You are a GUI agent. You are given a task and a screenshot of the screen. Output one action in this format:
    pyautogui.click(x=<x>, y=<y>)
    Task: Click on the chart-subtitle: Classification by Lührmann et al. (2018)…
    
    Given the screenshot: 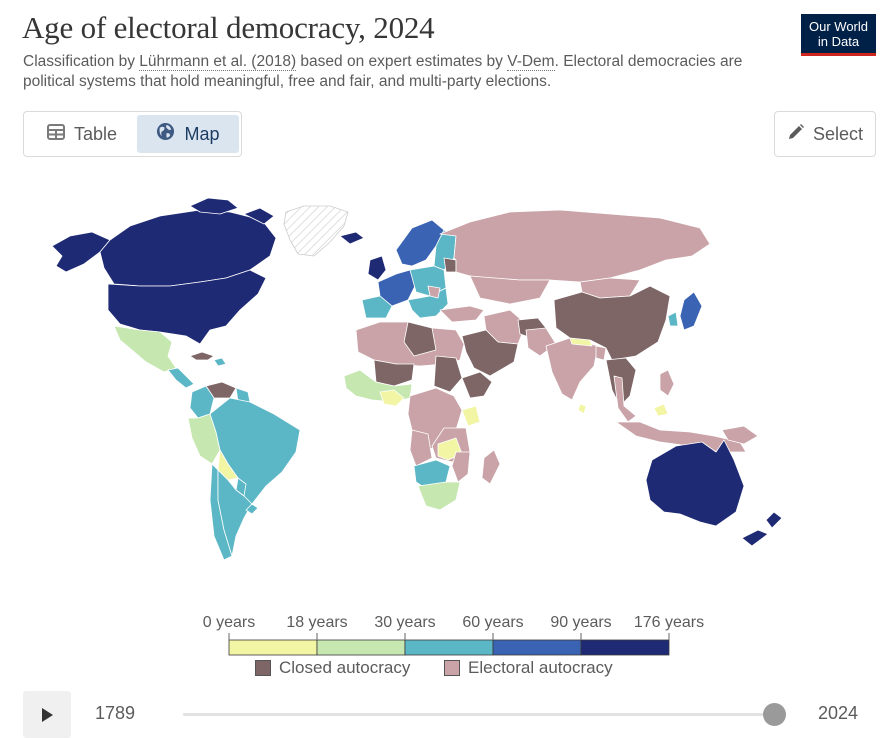 What is the action you would take?
    pyautogui.click(x=403, y=72)
    